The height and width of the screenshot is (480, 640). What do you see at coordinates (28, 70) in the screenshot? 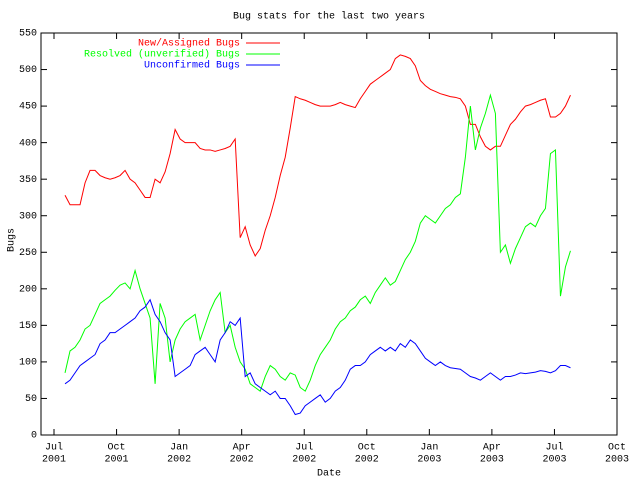
I see `y-tick-label: 500` at bounding box center [28, 70].